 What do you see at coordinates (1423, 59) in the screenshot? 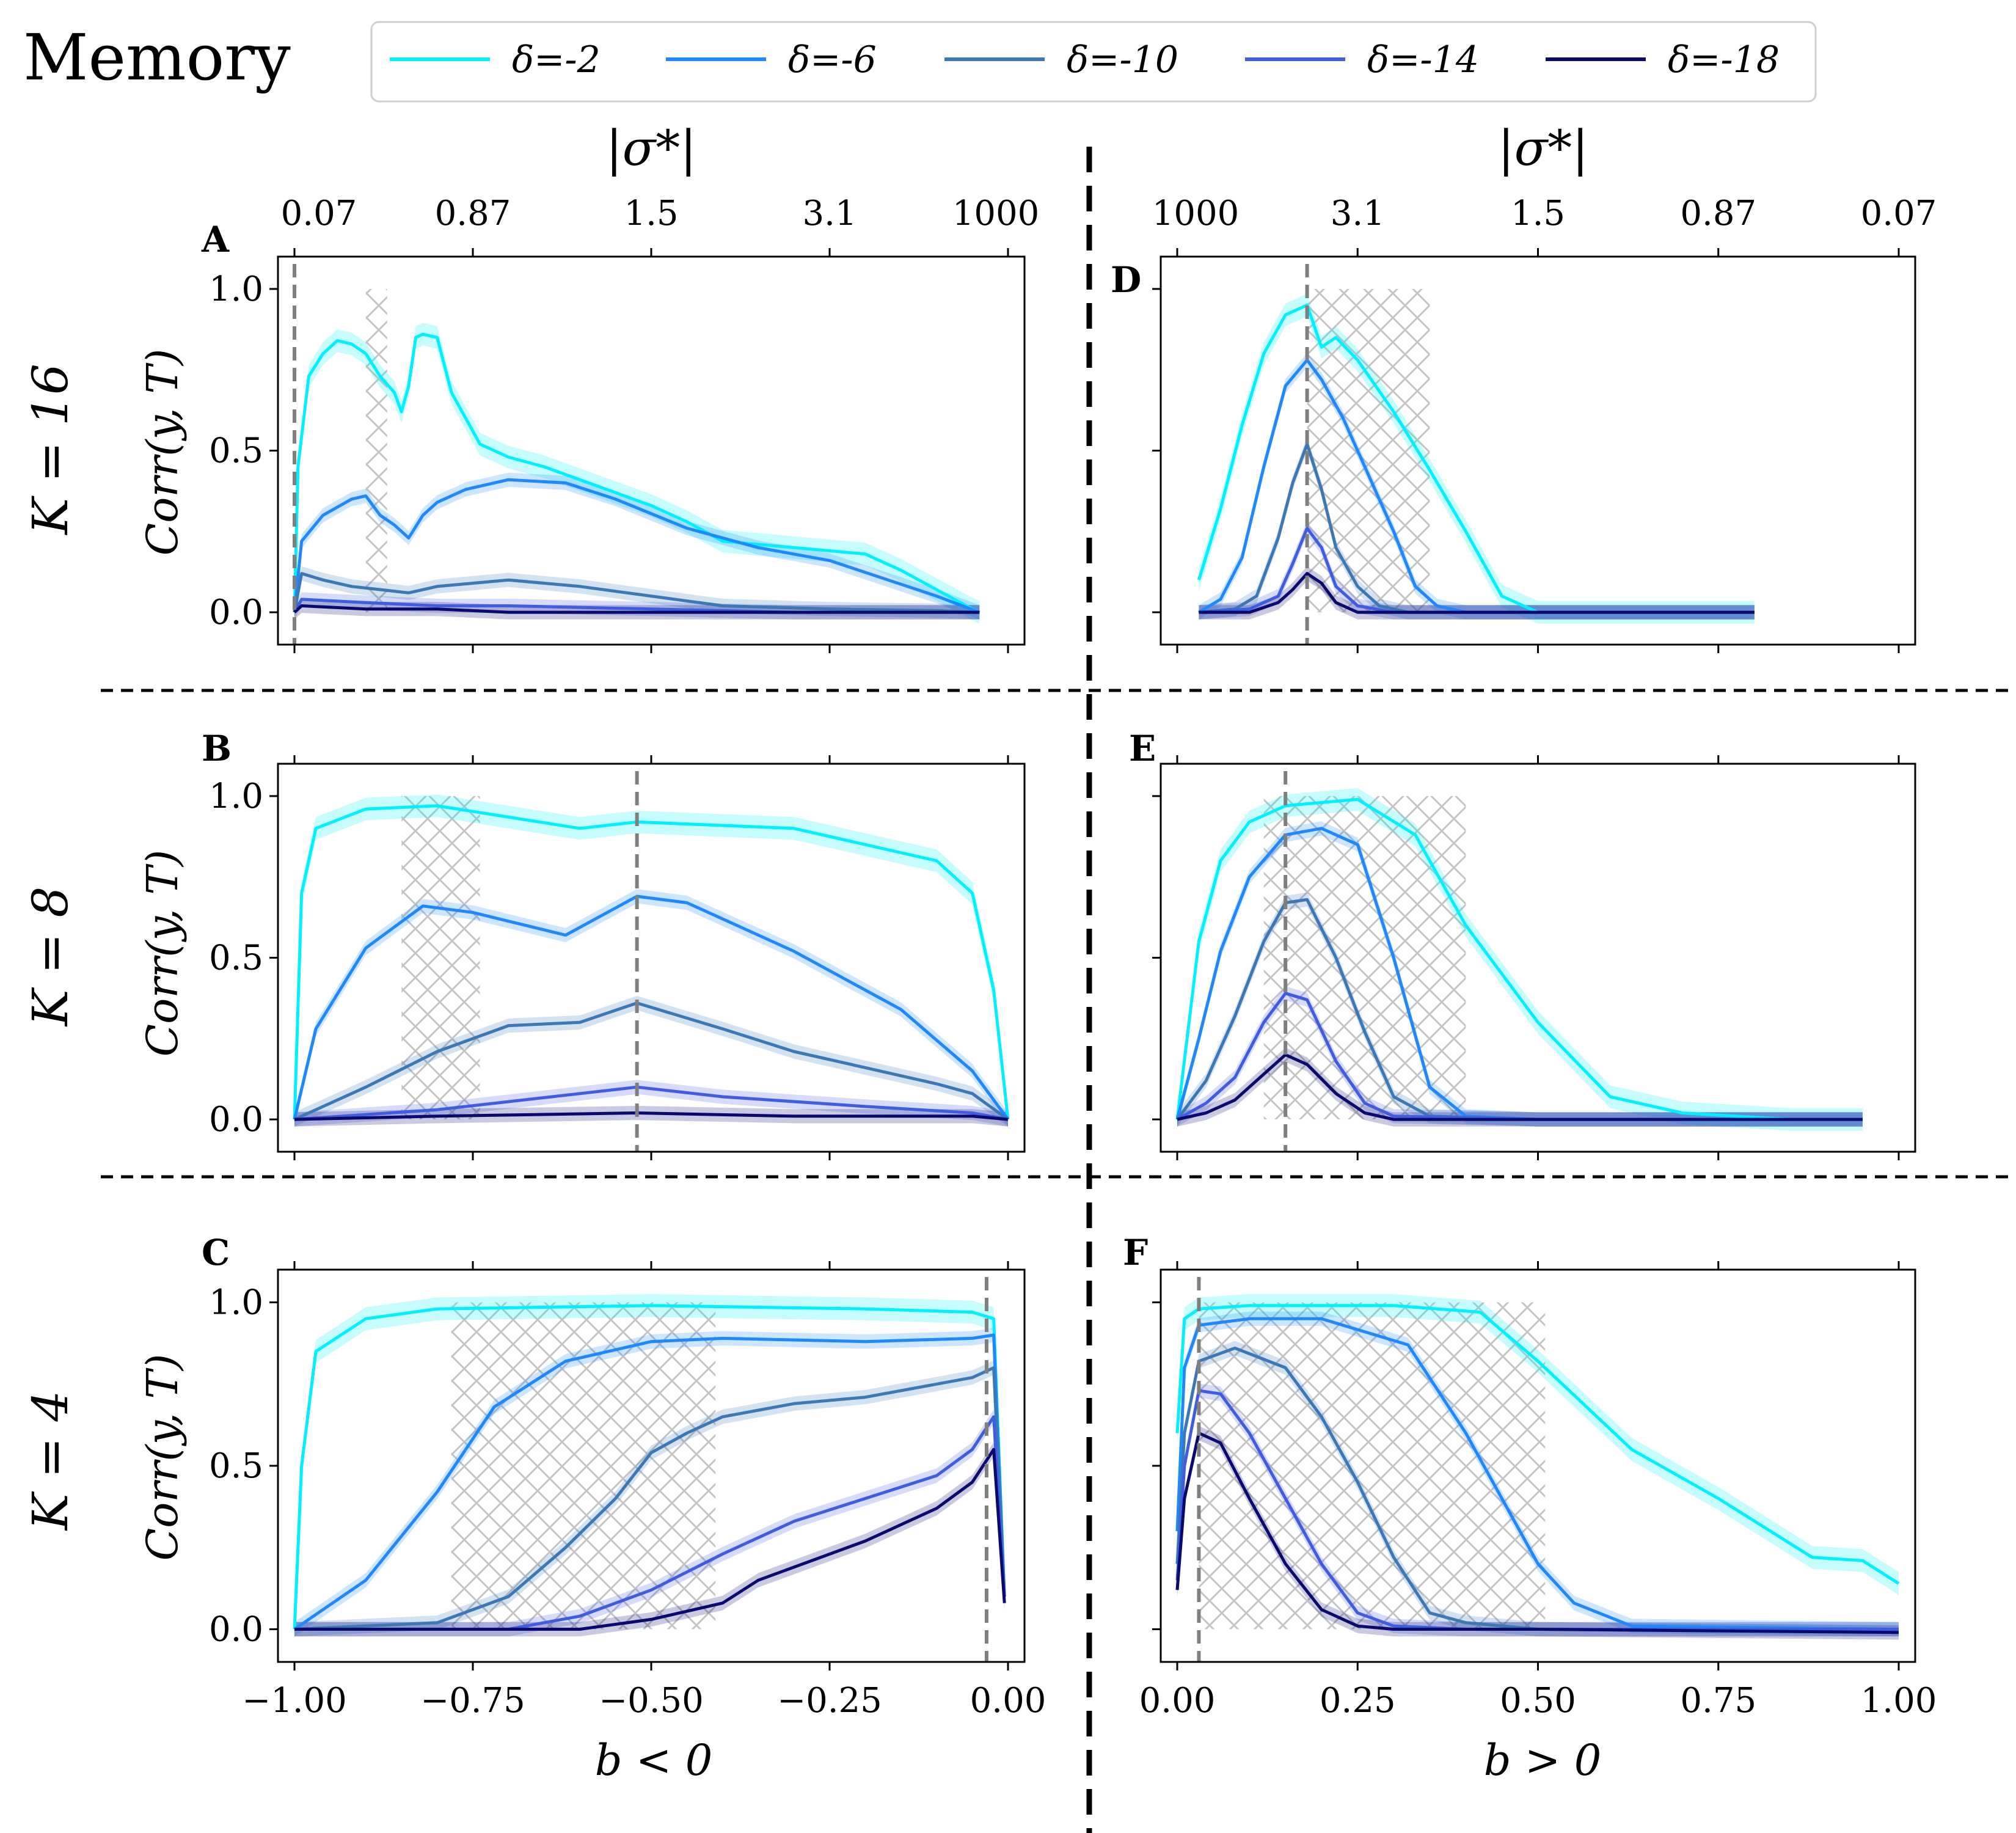
I see `legend-label-3: δ=-14` at bounding box center [1423, 59].